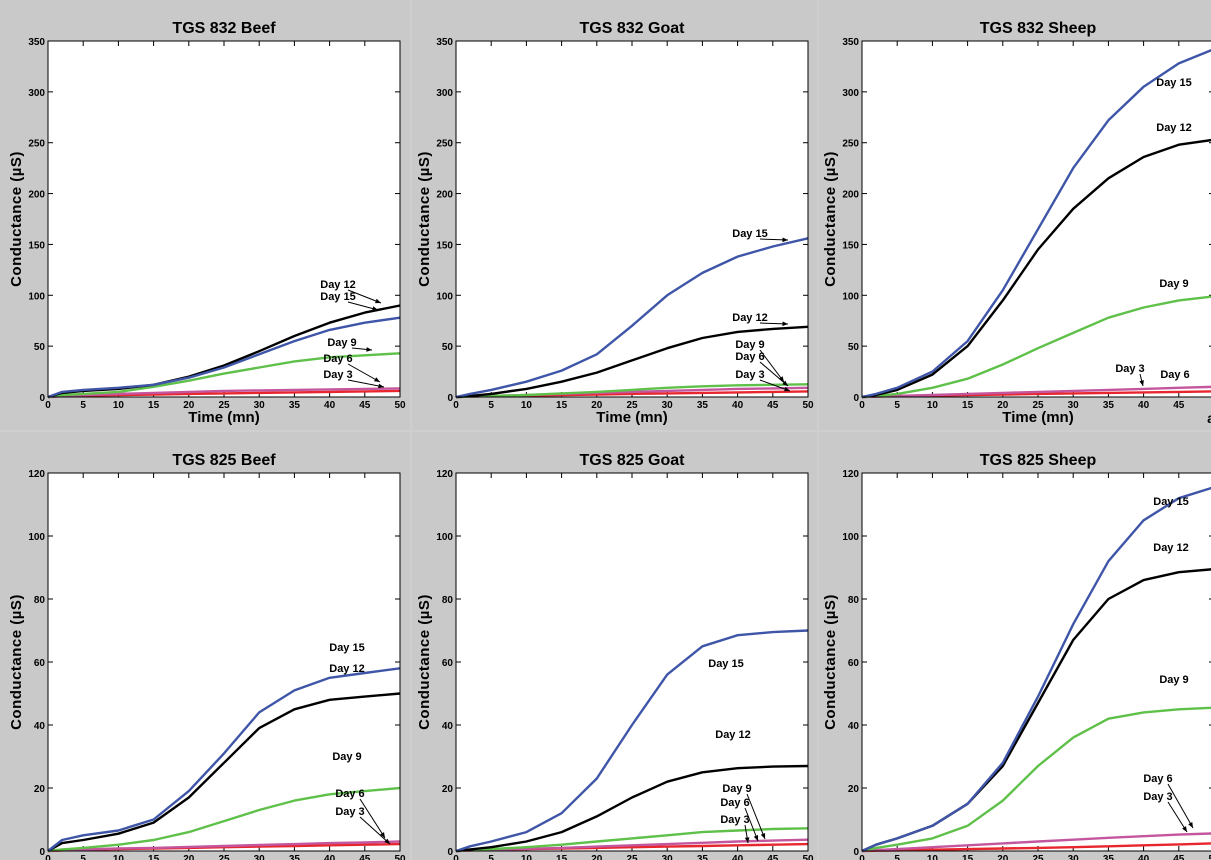 The width and height of the screenshot is (1211, 860). What do you see at coordinates (854, 789) in the screenshot?
I see `y-tick-label: 20` at bounding box center [854, 789].